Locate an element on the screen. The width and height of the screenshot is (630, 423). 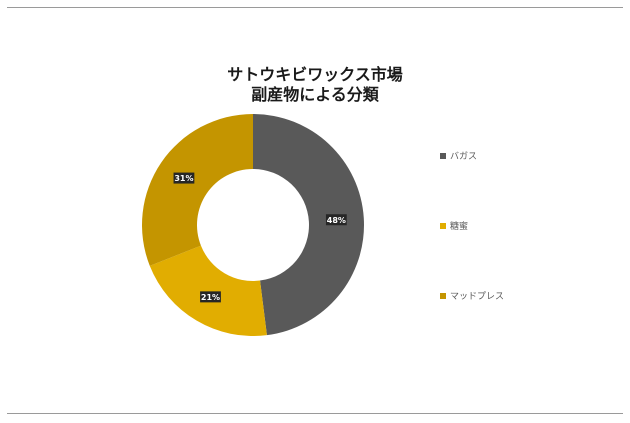
data-label-molasses: 21% is located at coordinates (210, 297).